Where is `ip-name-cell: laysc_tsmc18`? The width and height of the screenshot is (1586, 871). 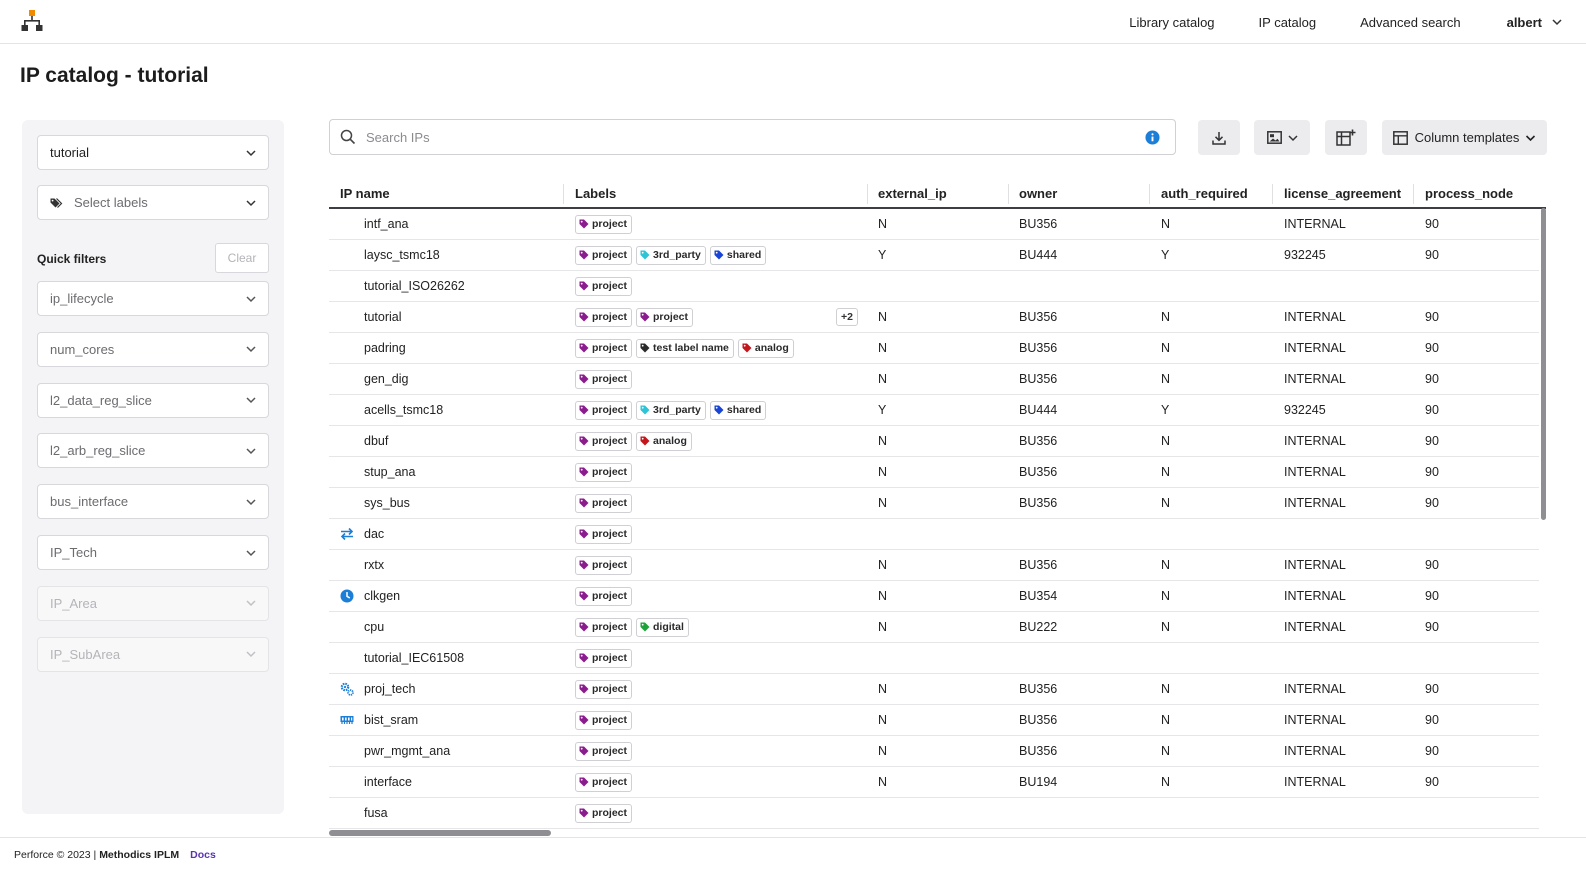 ip-name-cell: laysc_tsmc18 is located at coordinates (402, 255).